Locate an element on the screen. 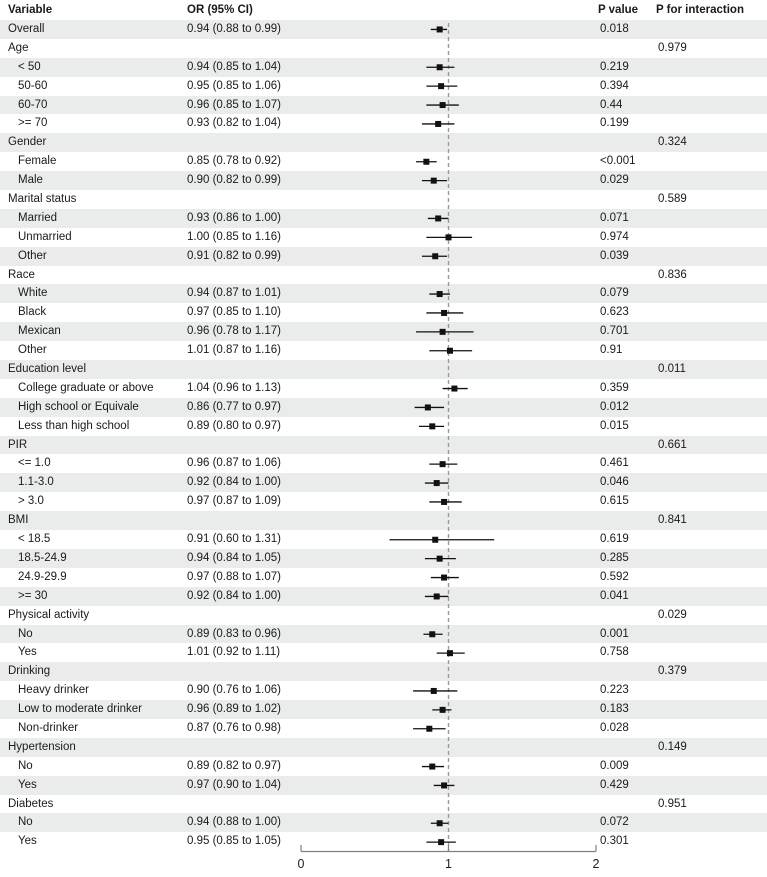 This screenshot has width=767, height=877. or-ci-value: 1.01 (0.92 to 1.11) is located at coordinates (234, 652).